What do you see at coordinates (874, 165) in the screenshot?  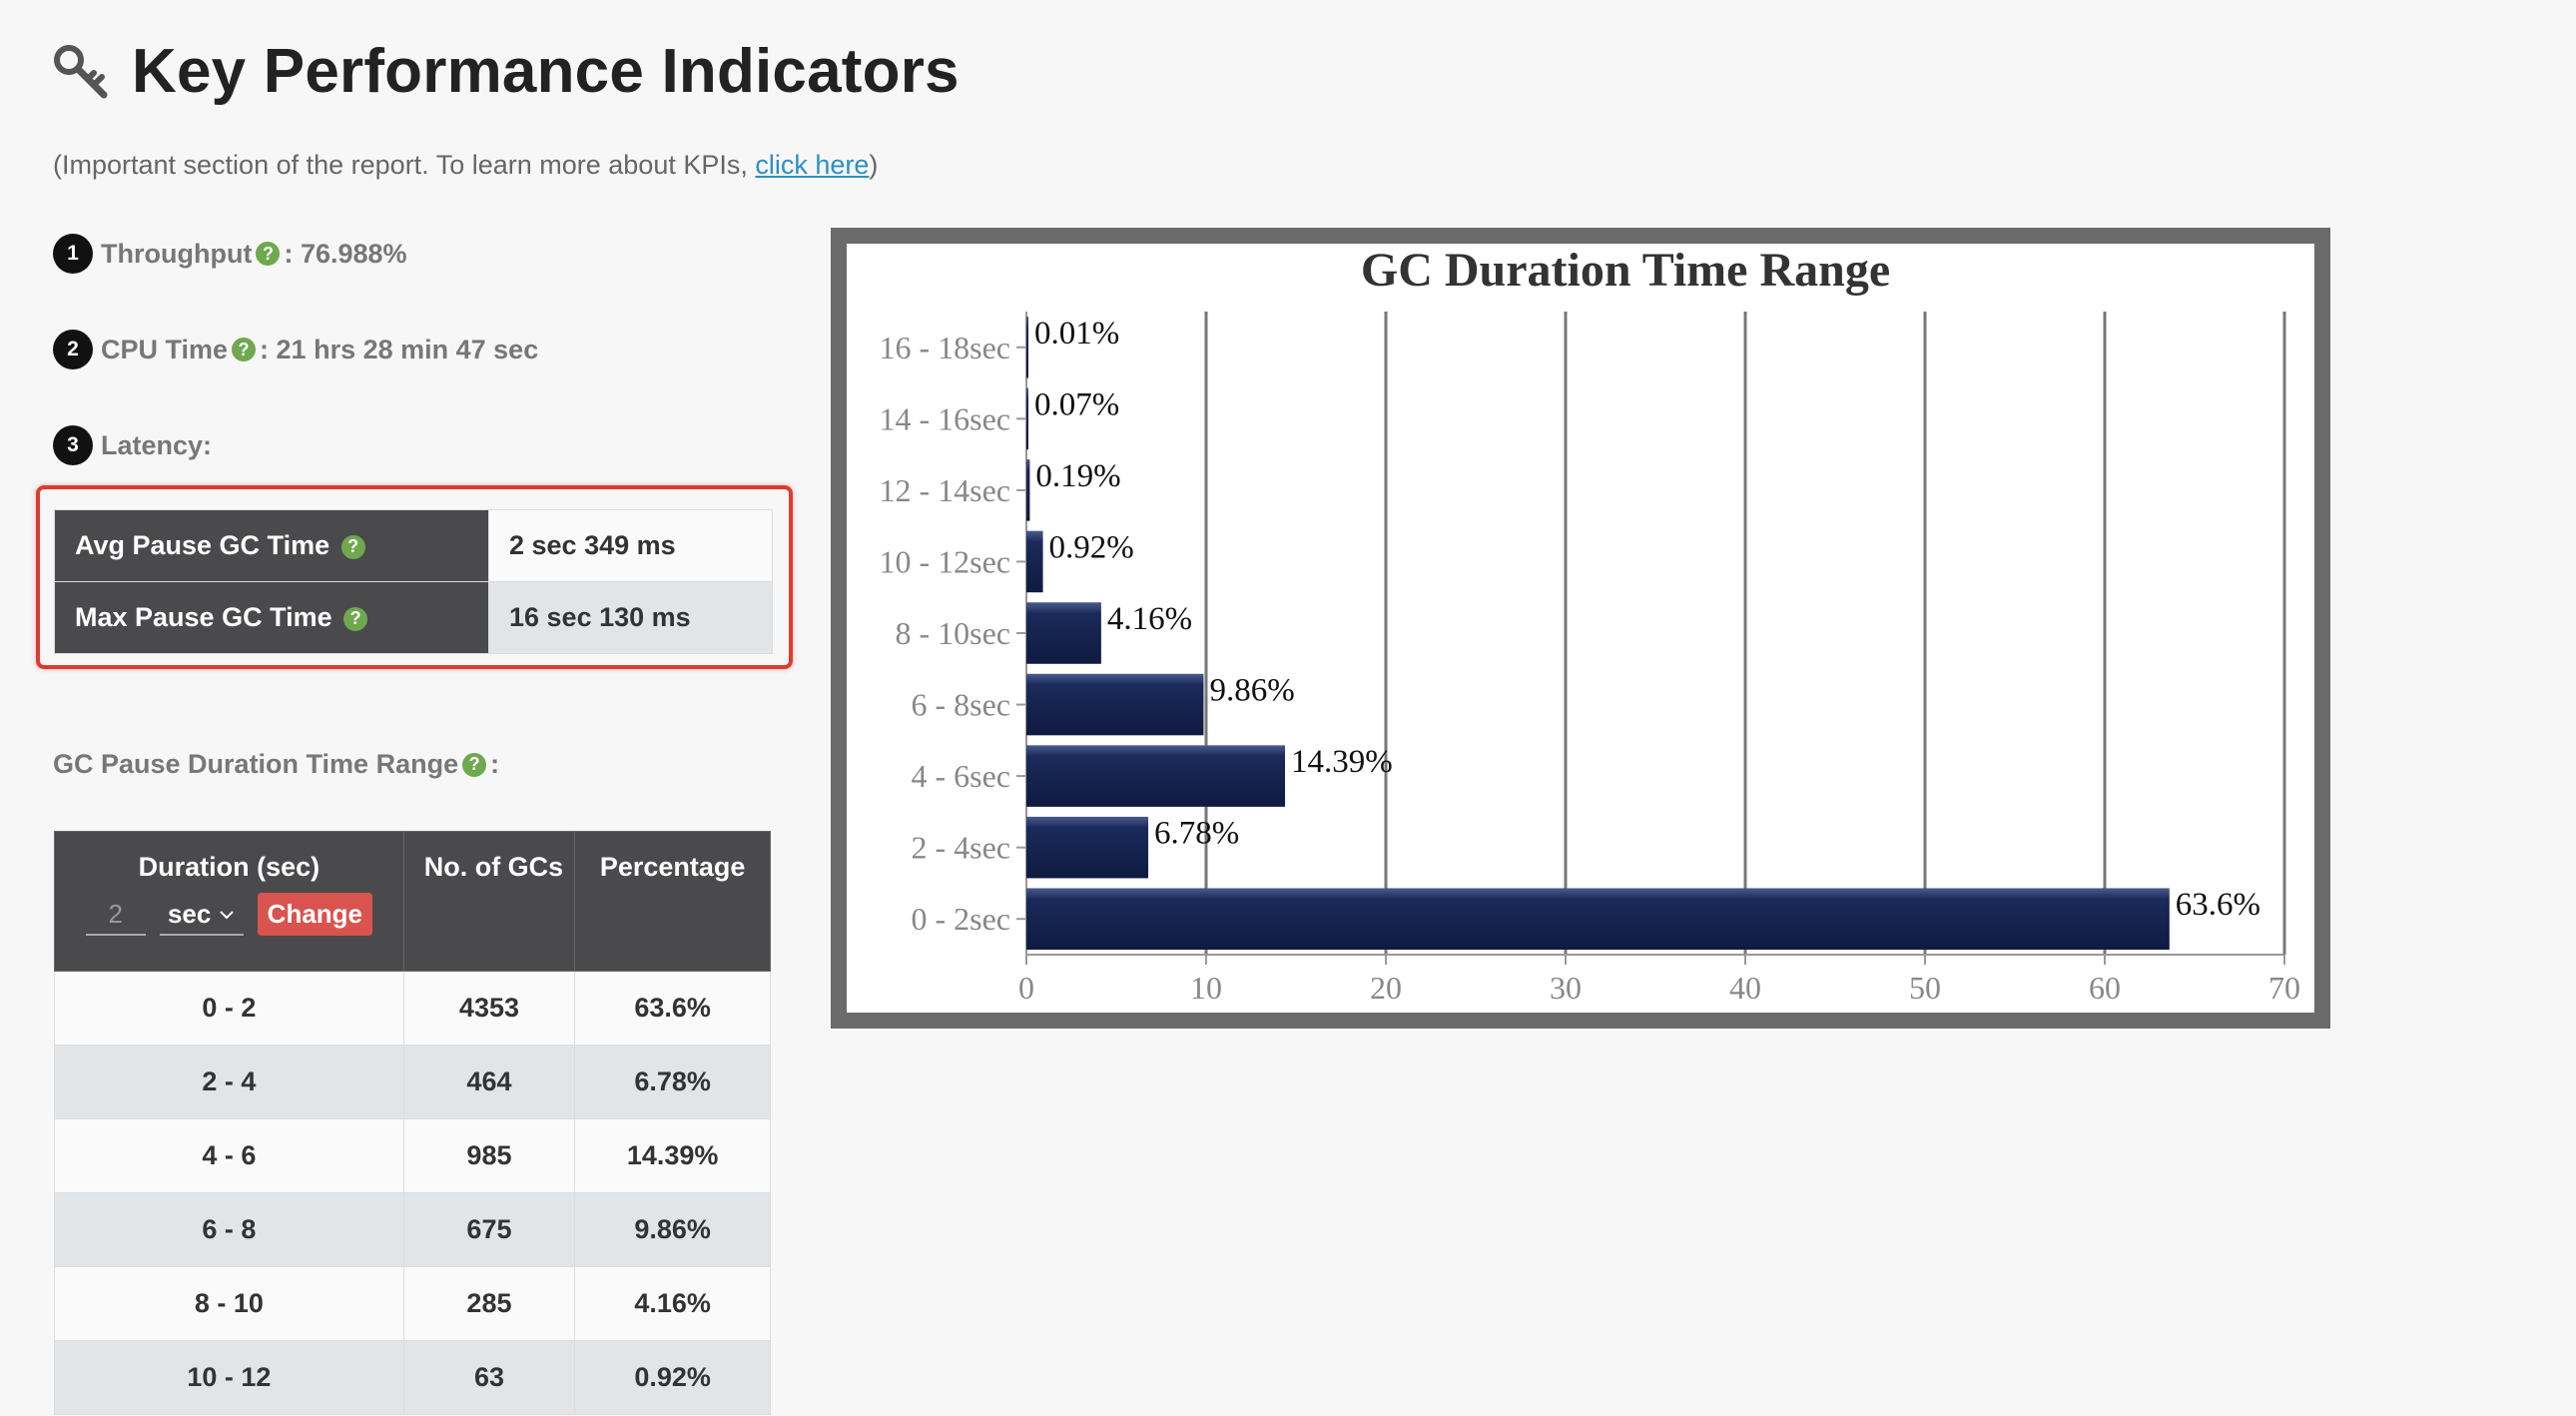 I see `subtitle-suffix: )` at bounding box center [874, 165].